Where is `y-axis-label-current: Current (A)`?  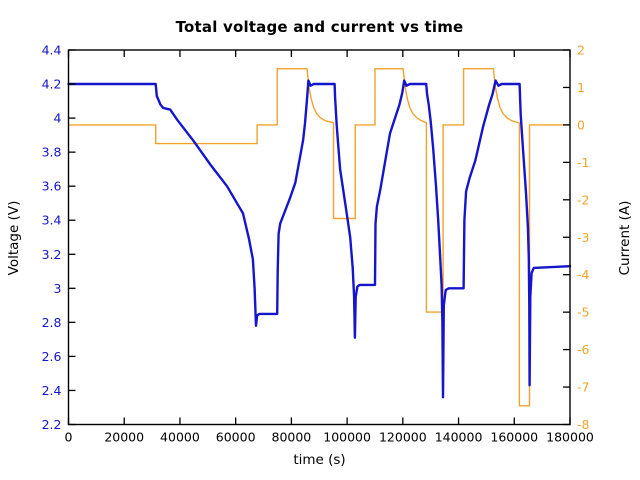
y-axis-label-current: Current (A) is located at coordinates (625, 238).